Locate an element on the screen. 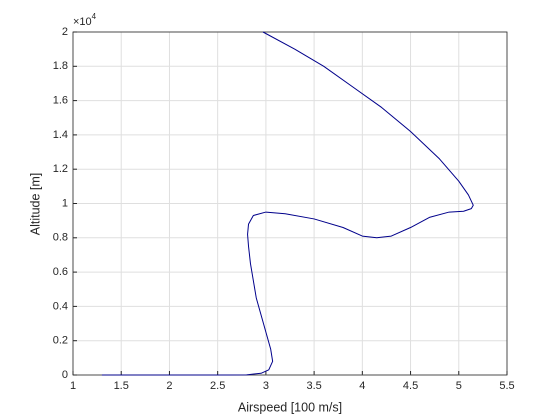 Image resolution: width=560 pixels, height=420 pixels. y-tick-label: 0.8 is located at coordinates (60, 238).